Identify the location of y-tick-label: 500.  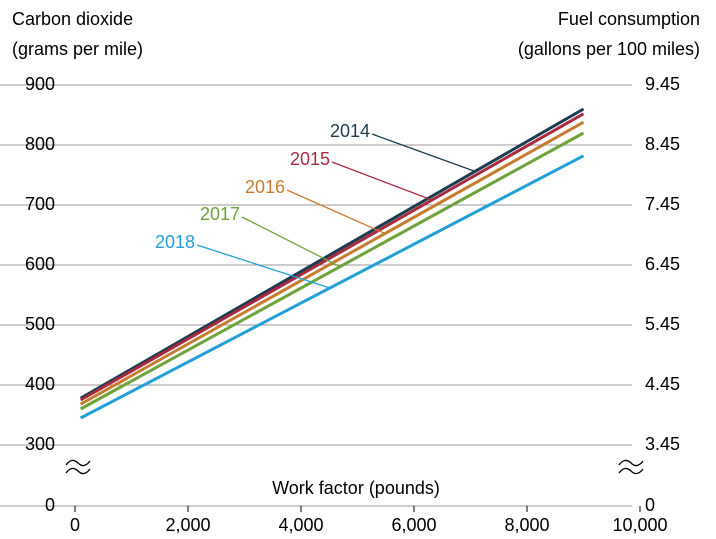
(40, 324).